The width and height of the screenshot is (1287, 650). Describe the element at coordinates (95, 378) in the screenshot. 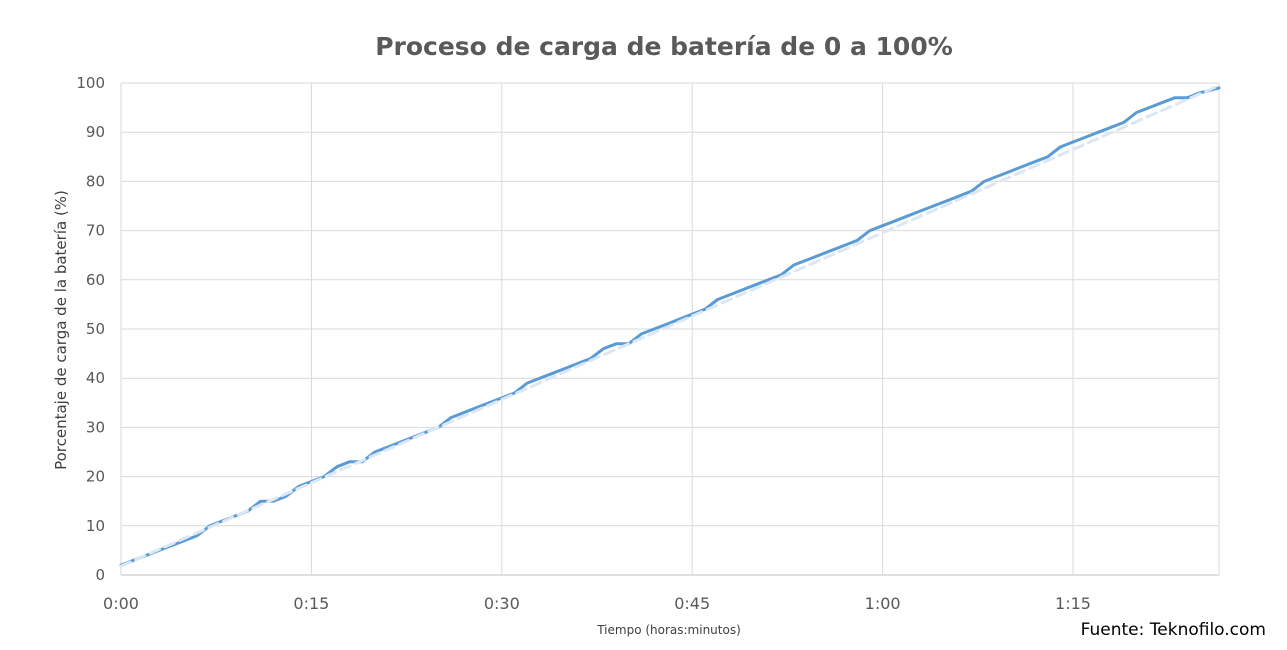

I see `y-tick-label: 40` at that location.